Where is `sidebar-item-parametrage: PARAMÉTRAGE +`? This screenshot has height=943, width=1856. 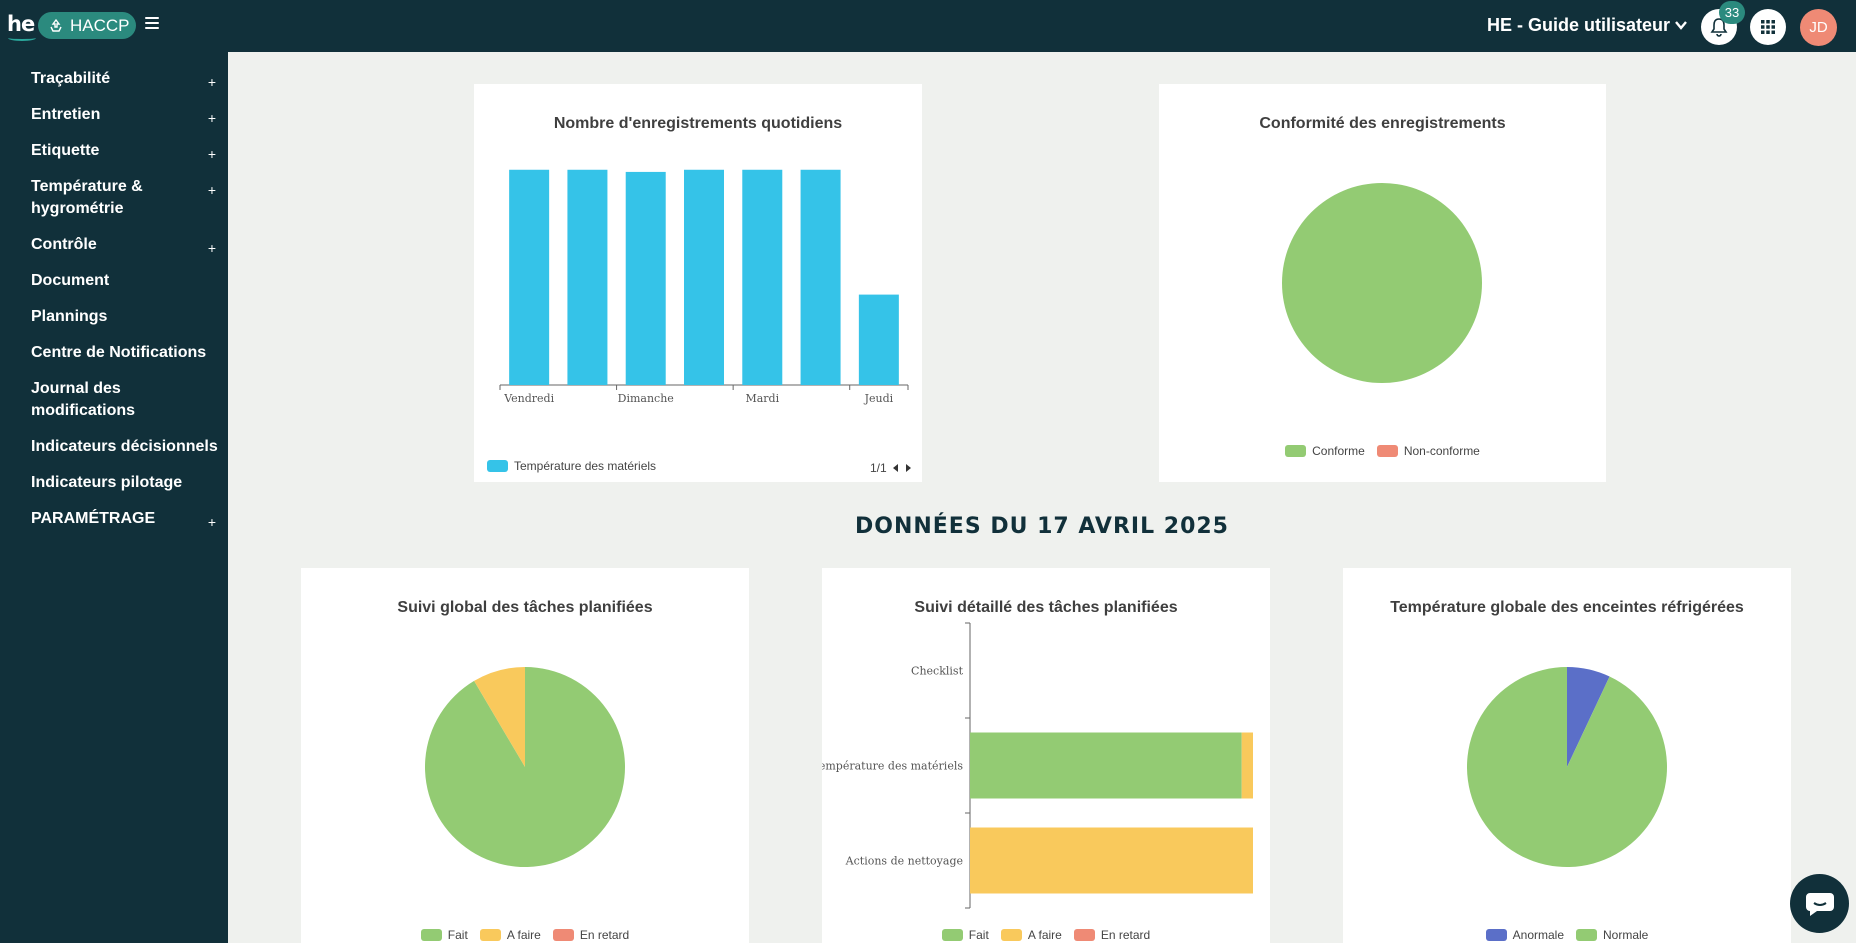
sidebar-item-parametrage: PARAMÉTRAGE + is located at coordinates (123, 519).